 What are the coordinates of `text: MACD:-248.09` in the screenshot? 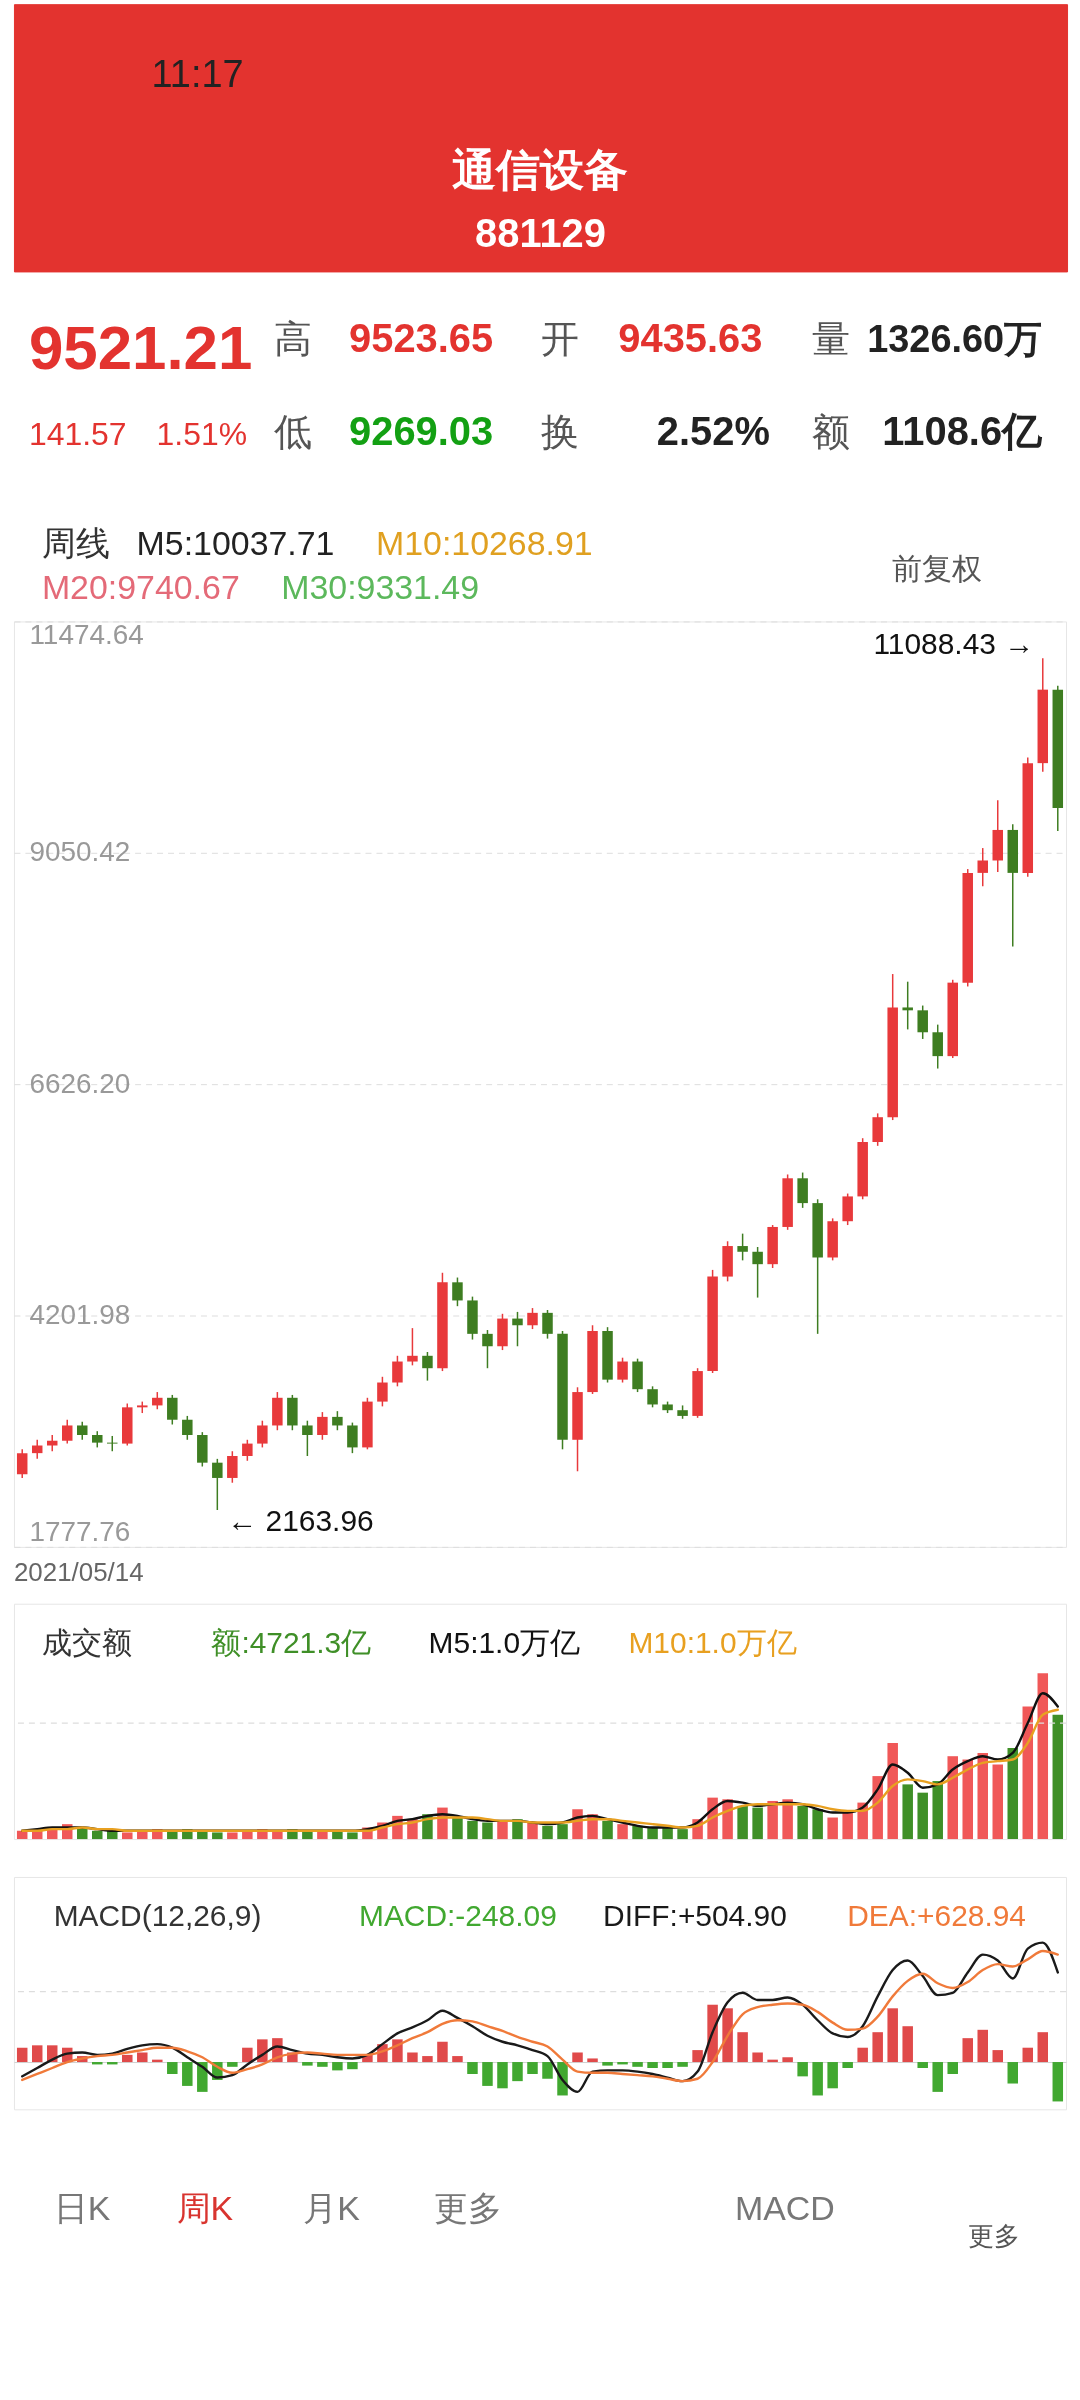 It's located at (458, 1915).